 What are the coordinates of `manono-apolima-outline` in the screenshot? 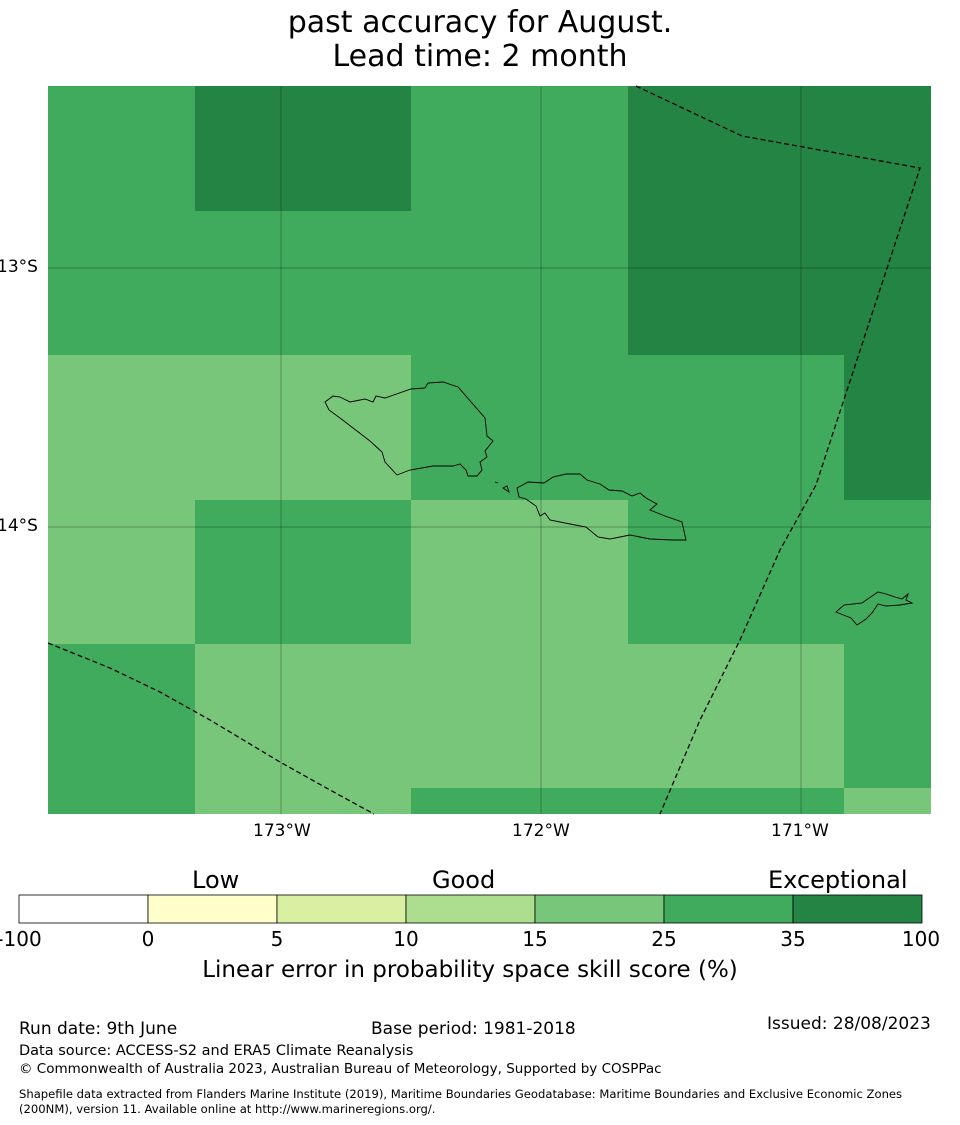 It's located at (502, 487).